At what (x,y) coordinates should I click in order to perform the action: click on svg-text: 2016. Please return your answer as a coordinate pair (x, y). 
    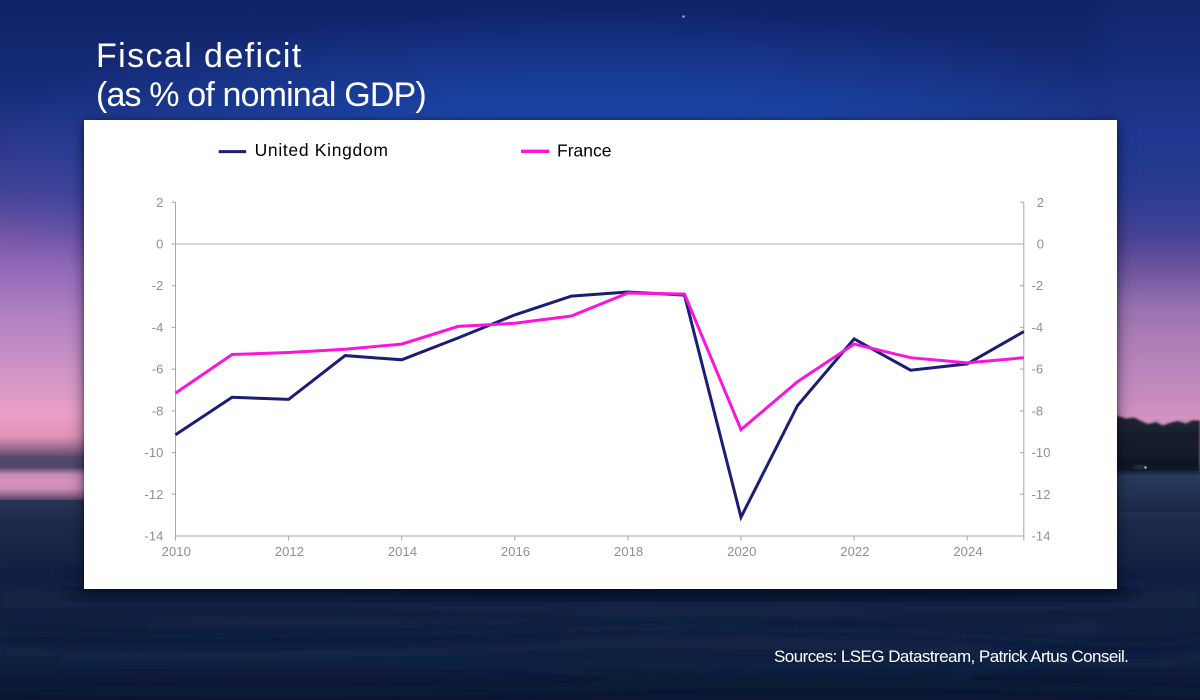
    Looking at the image, I should click on (515, 551).